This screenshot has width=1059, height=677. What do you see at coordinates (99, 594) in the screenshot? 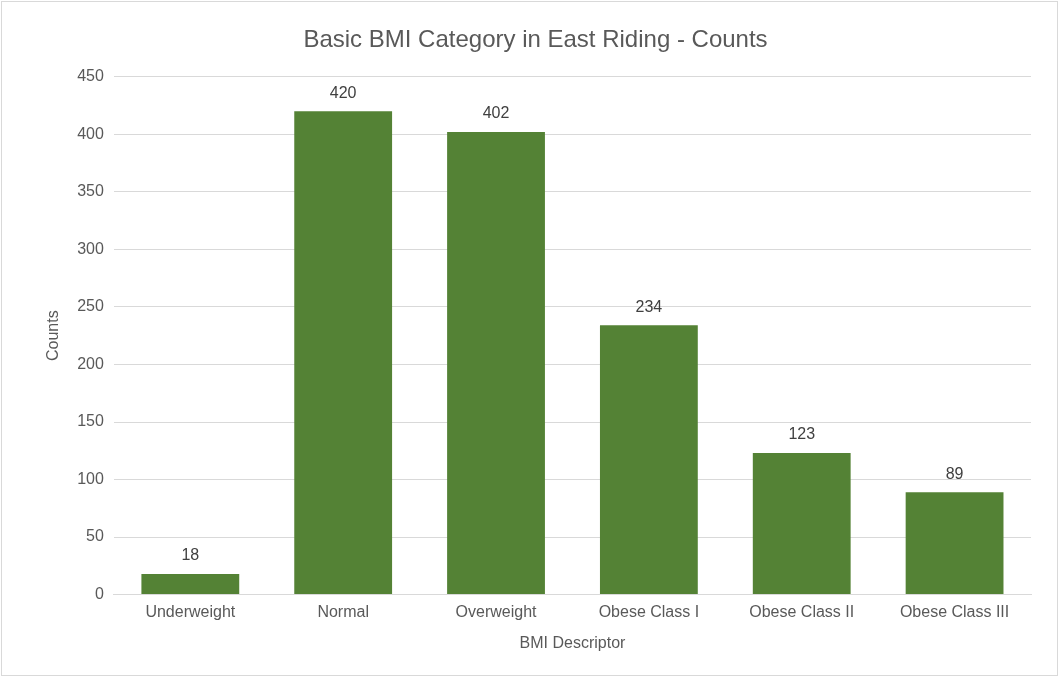
I see `y-tick-label: 0` at bounding box center [99, 594].